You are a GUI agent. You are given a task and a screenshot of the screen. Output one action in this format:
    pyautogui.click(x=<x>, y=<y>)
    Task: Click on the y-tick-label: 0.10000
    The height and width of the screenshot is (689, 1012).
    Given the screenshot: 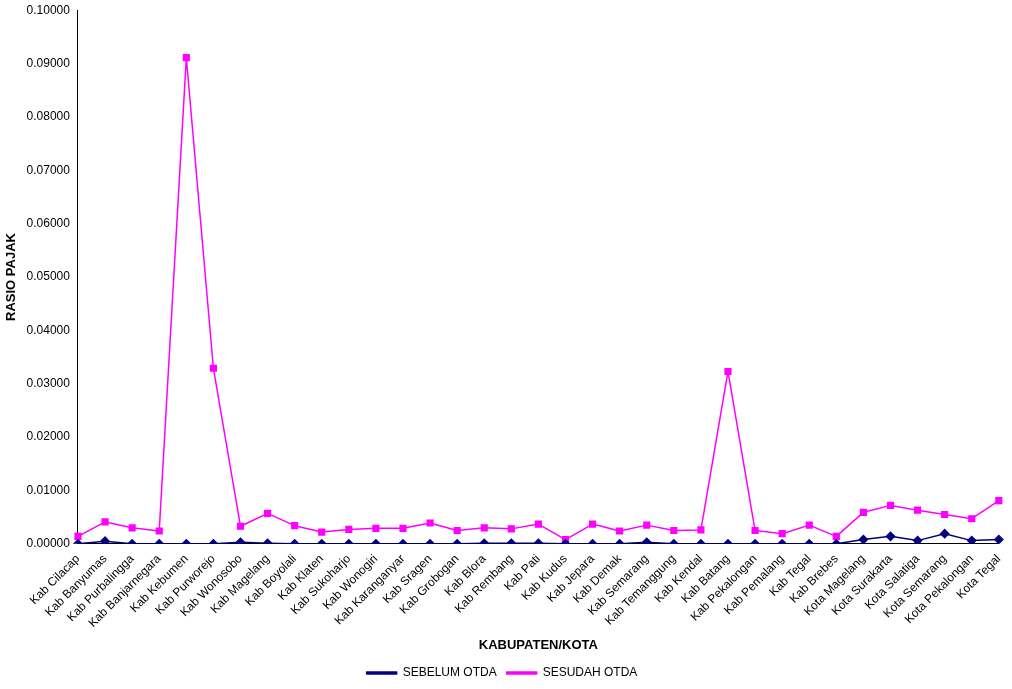 What is the action you would take?
    pyautogui.click(x=48, y=9)
    